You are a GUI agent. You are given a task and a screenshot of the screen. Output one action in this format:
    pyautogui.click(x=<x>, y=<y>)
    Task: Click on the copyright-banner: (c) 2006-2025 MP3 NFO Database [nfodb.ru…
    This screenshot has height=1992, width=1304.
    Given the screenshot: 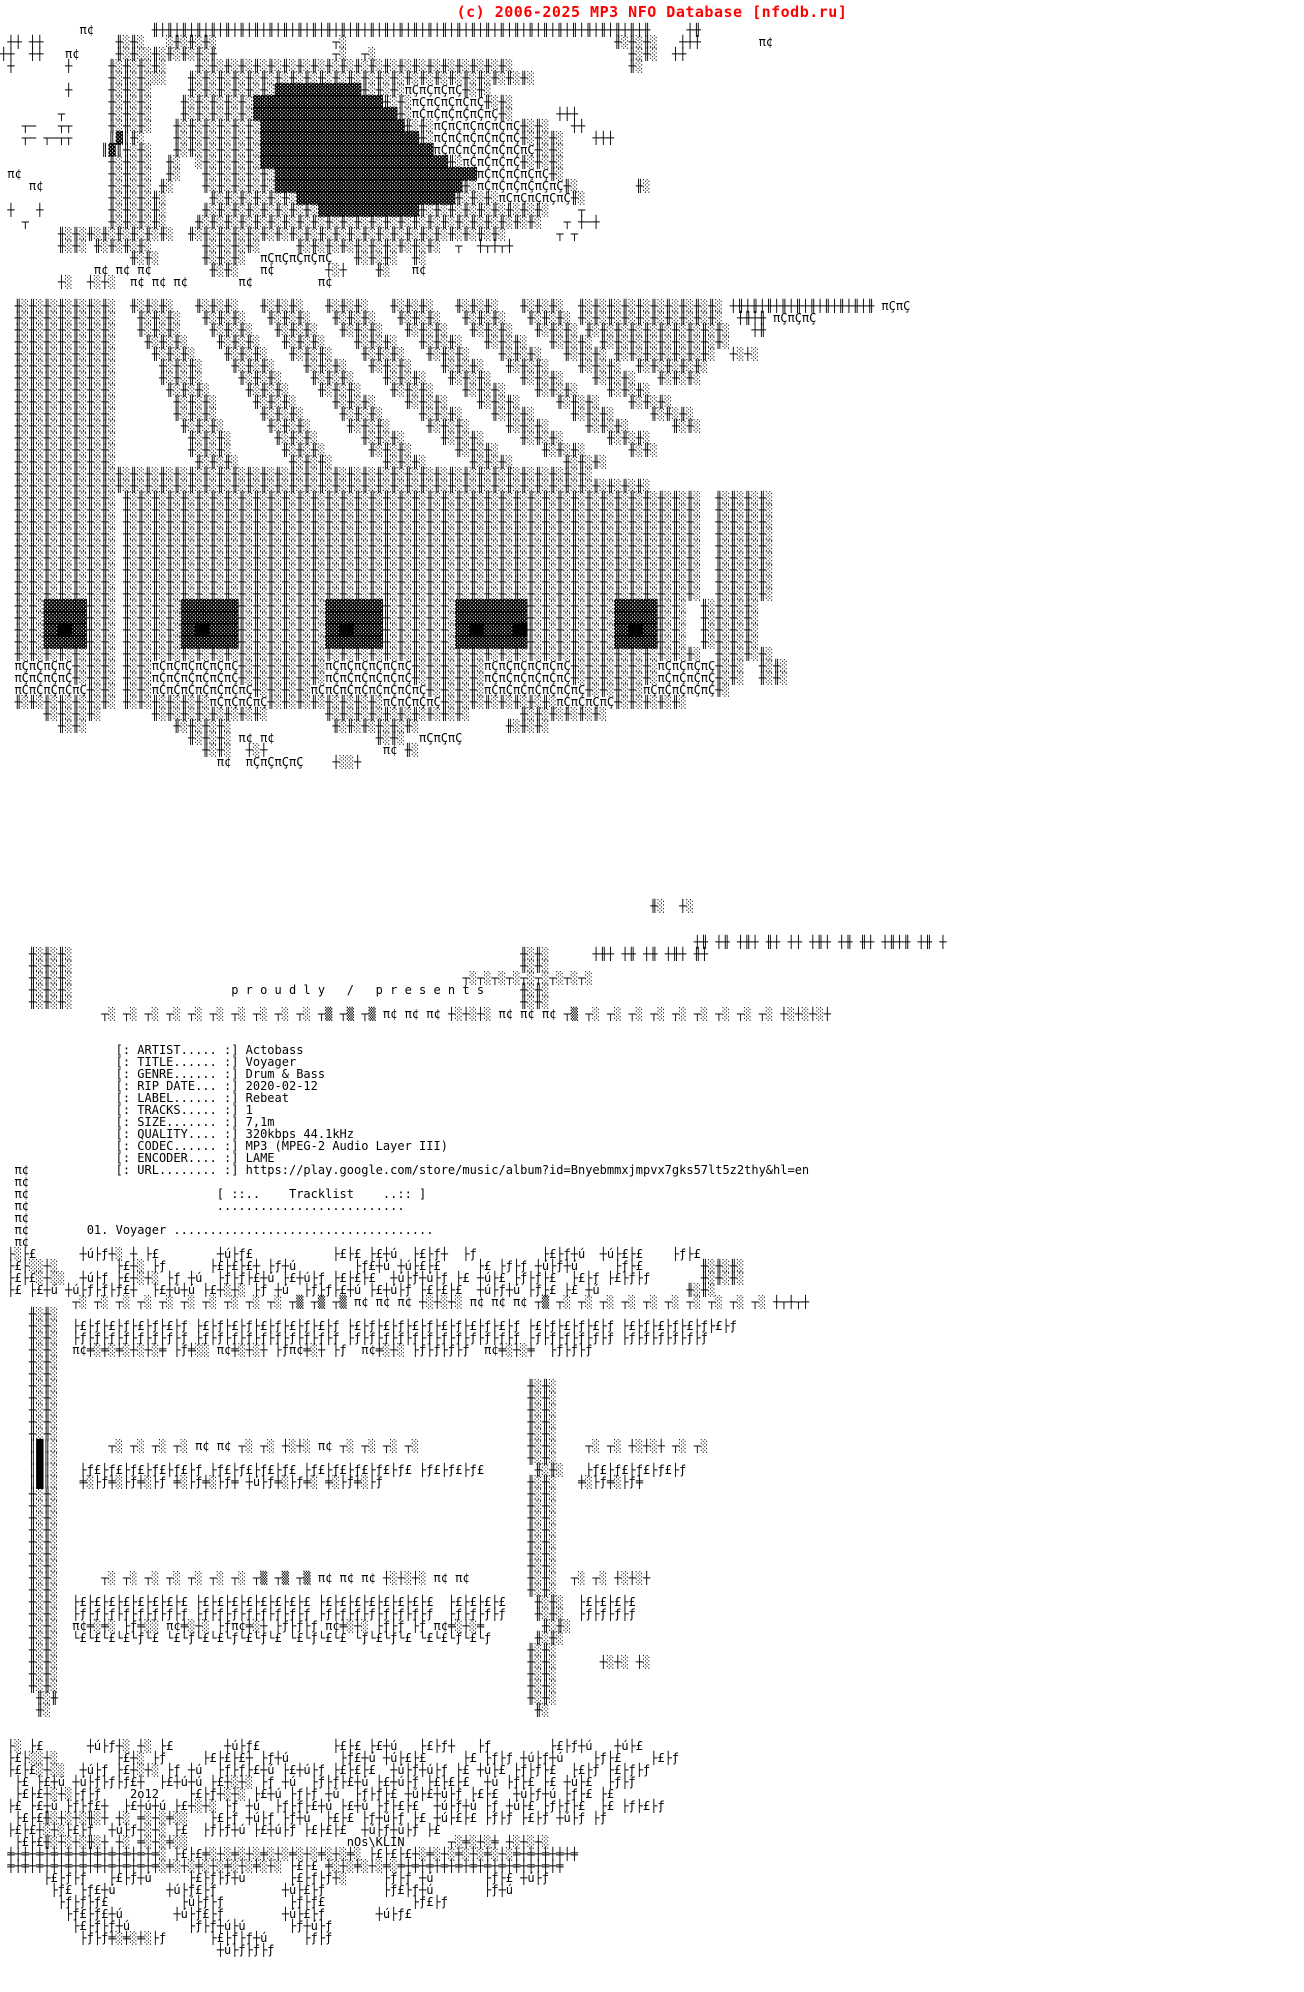 What is the action you would take?
    pyautogui.click(x=652, y=12)
    